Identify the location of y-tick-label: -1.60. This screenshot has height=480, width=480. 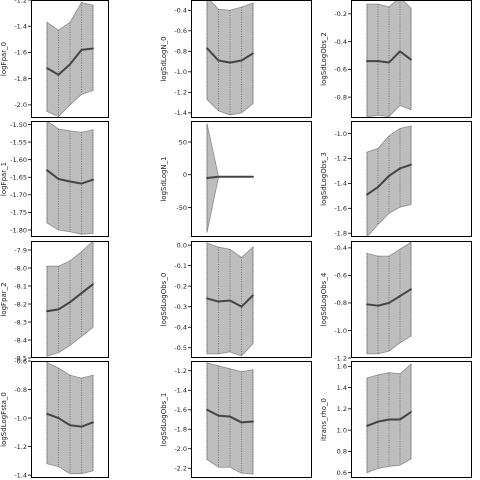
(18, 160).